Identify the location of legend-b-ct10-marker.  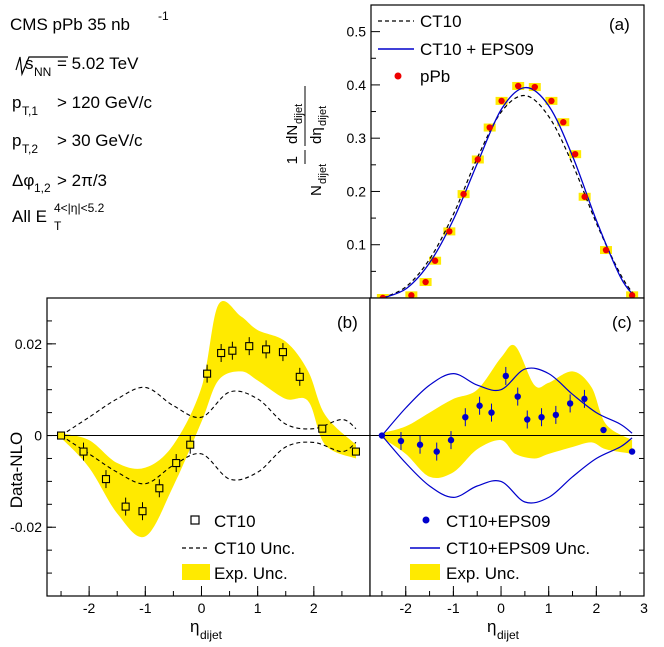
(195, 520).